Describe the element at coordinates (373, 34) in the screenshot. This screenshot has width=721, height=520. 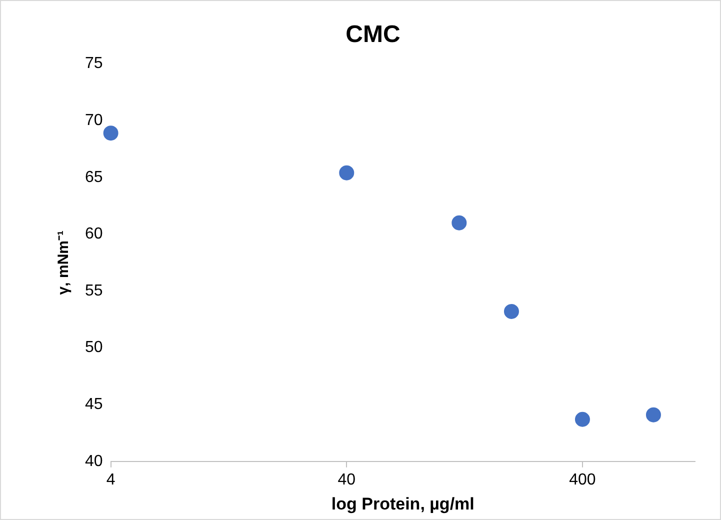
I see `chart-title: CMC` at that location.